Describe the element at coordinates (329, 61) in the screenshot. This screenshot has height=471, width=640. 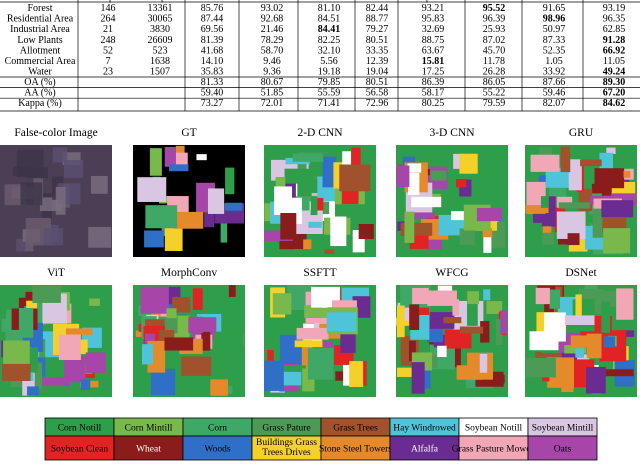
I see `table-cell: 5.56` at that location.